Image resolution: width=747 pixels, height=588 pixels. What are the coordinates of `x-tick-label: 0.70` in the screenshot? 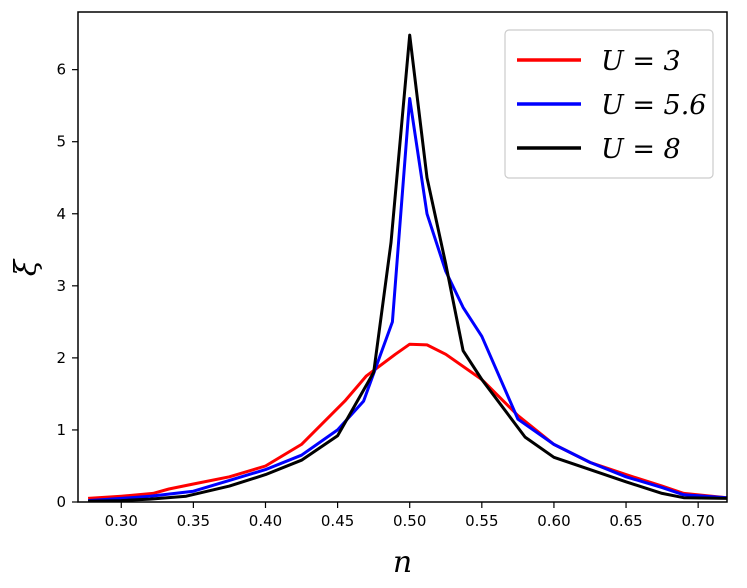 It's located at (697, 521).